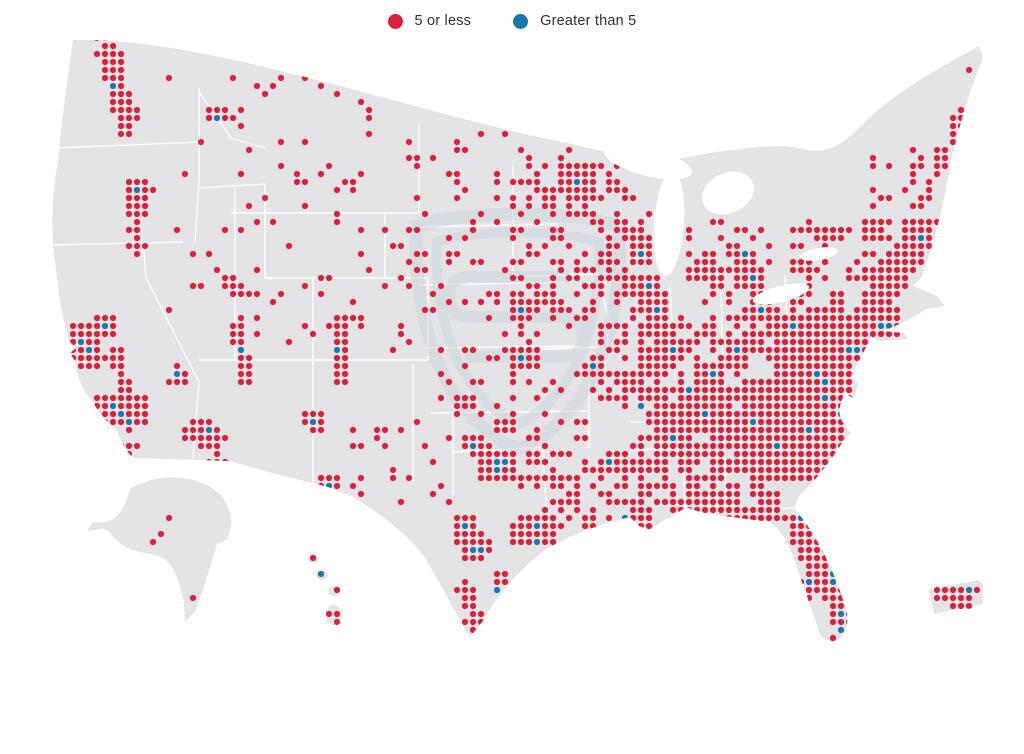 This screenshot has height=754, width=1024. I want to click on legend-item-low: 5 or less, so click(429, 21).